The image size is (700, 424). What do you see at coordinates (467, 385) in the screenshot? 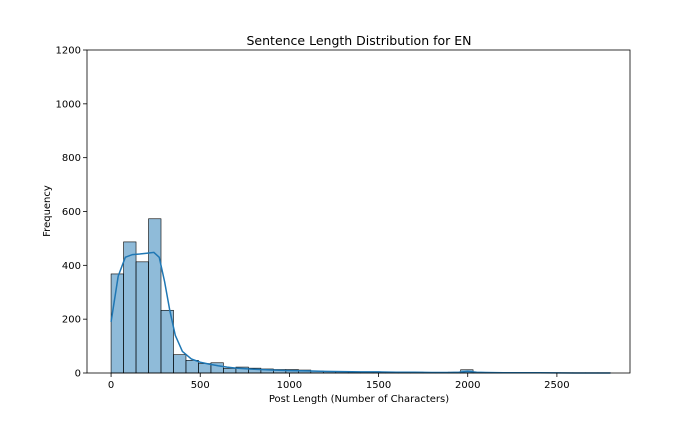
I see `x-tick-label-4: 2000` at bounding box center [467, 385].